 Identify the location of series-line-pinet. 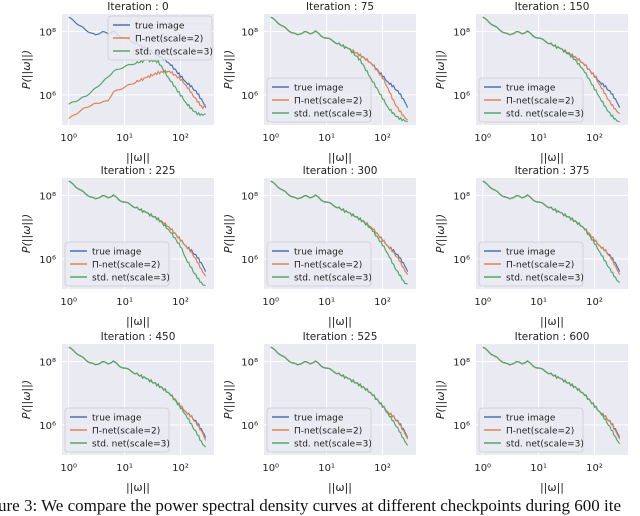
(137, 94).